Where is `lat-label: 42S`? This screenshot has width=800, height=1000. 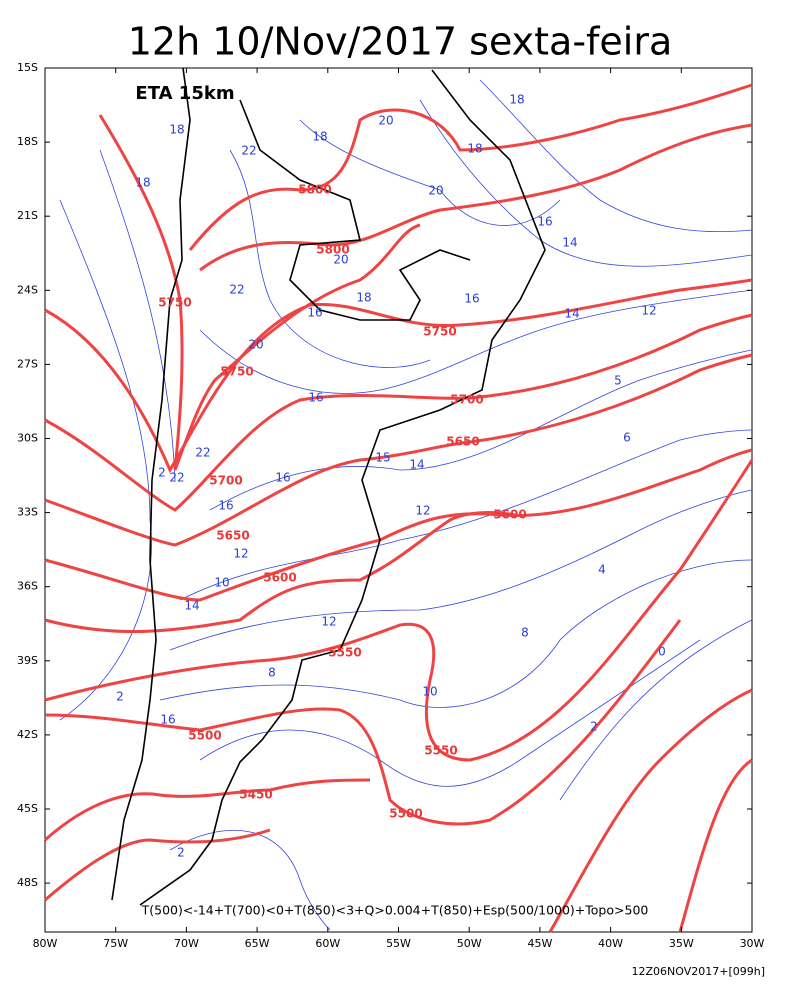 lat-label: 42S is located at coordinates (27, 734).